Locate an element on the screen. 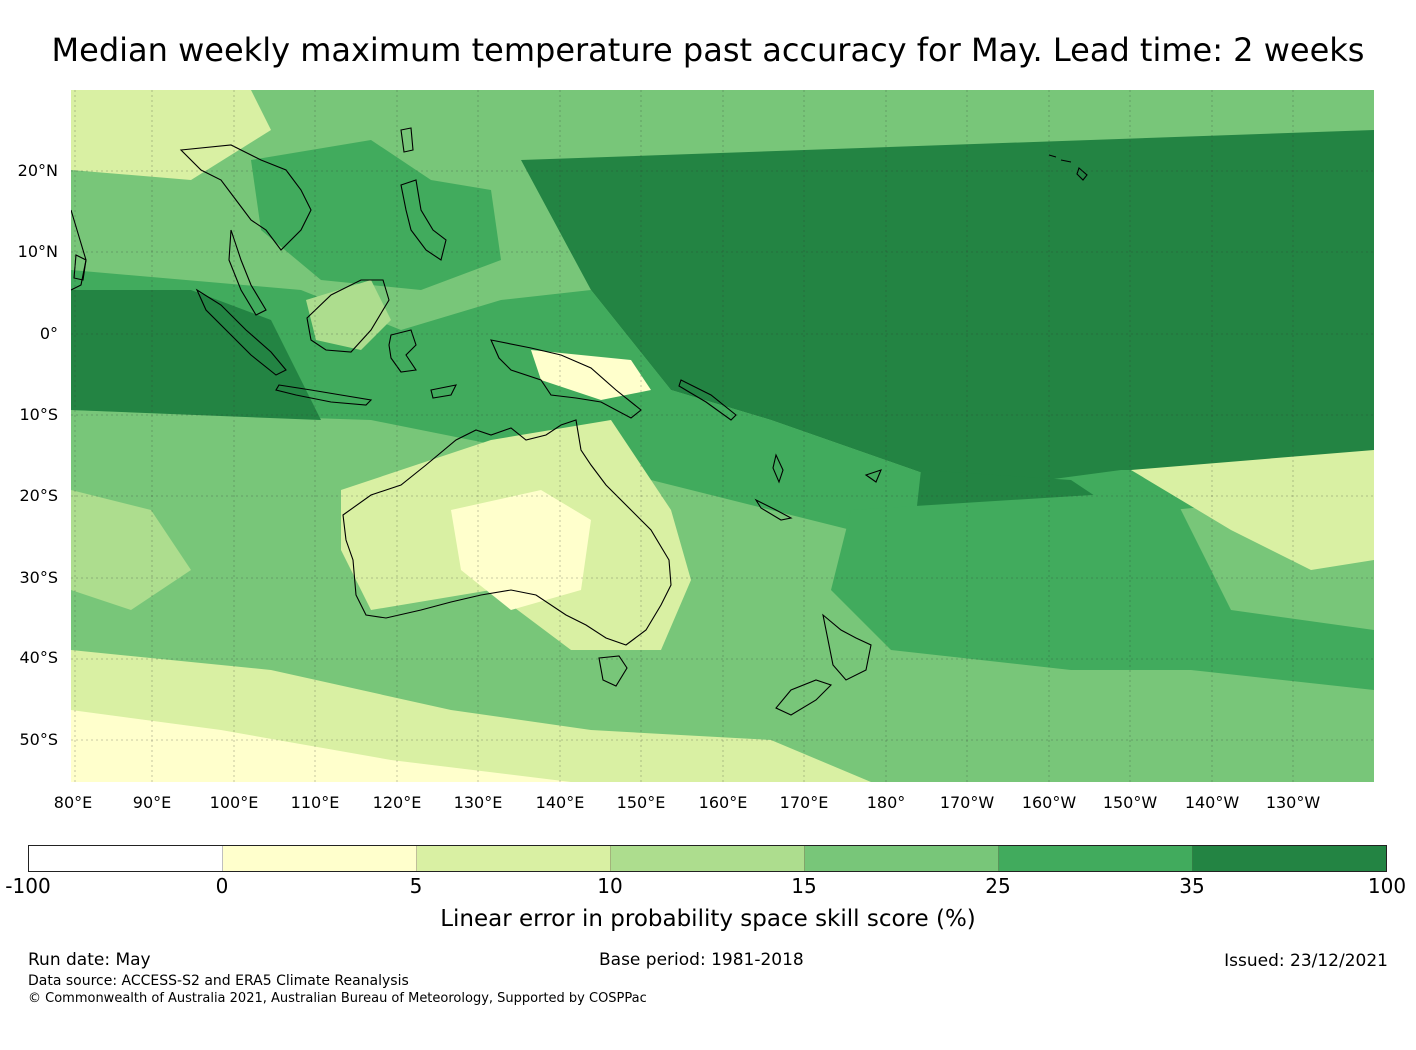 This screenshot has height=1050, width=1416. lon-label-150w: 150°W is located at coordinates (1130, 802).